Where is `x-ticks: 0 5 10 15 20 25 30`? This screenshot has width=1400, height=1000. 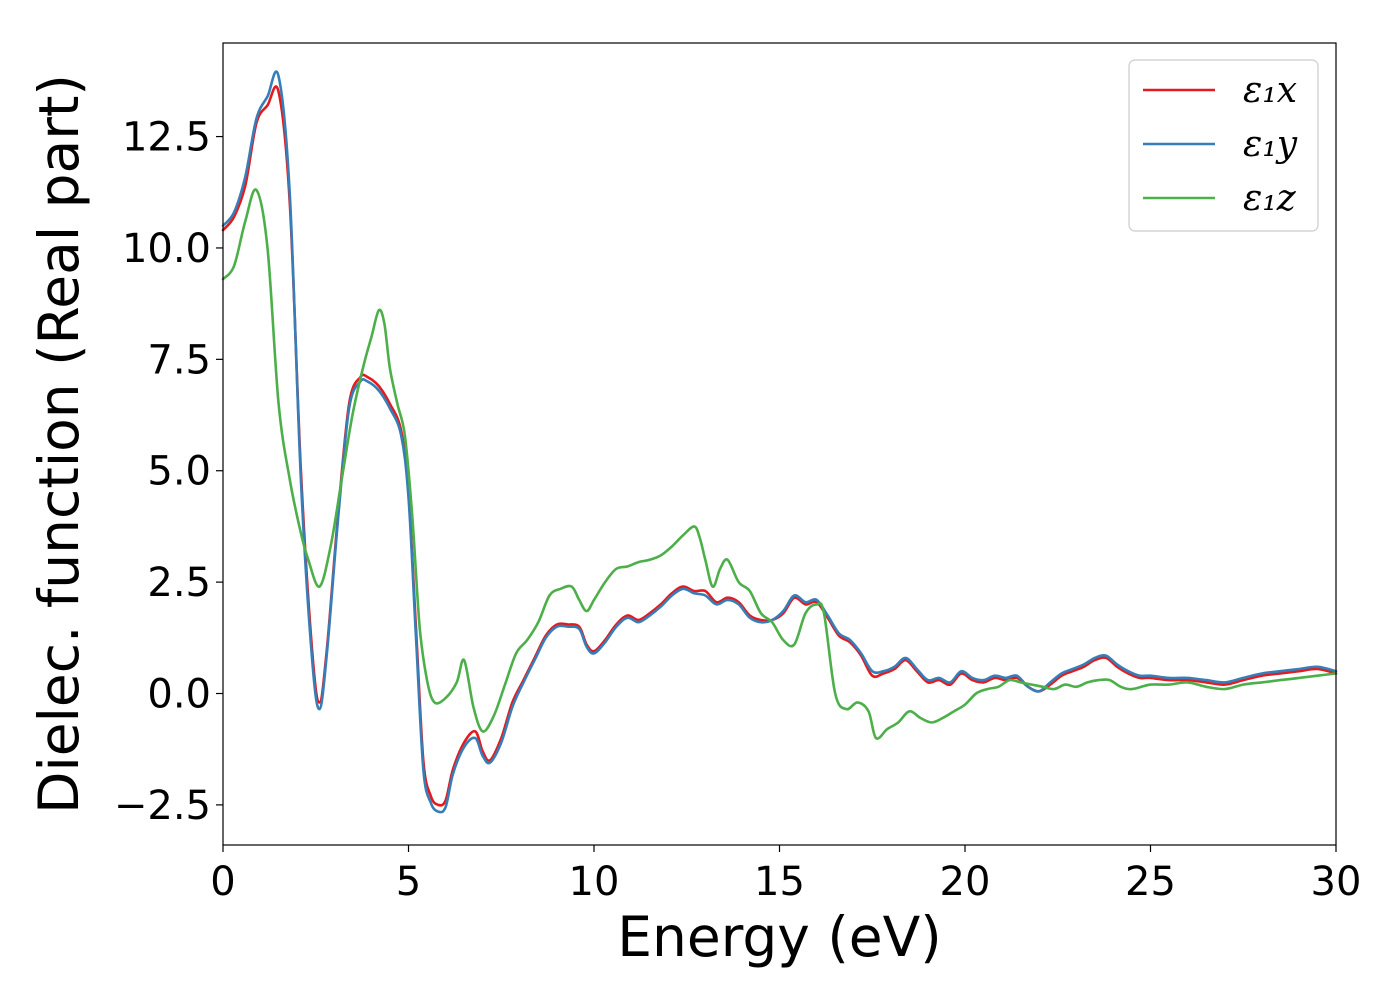 x-ticks: 0 5 10 15 20 25 30 is located at coordinates (785, 875).